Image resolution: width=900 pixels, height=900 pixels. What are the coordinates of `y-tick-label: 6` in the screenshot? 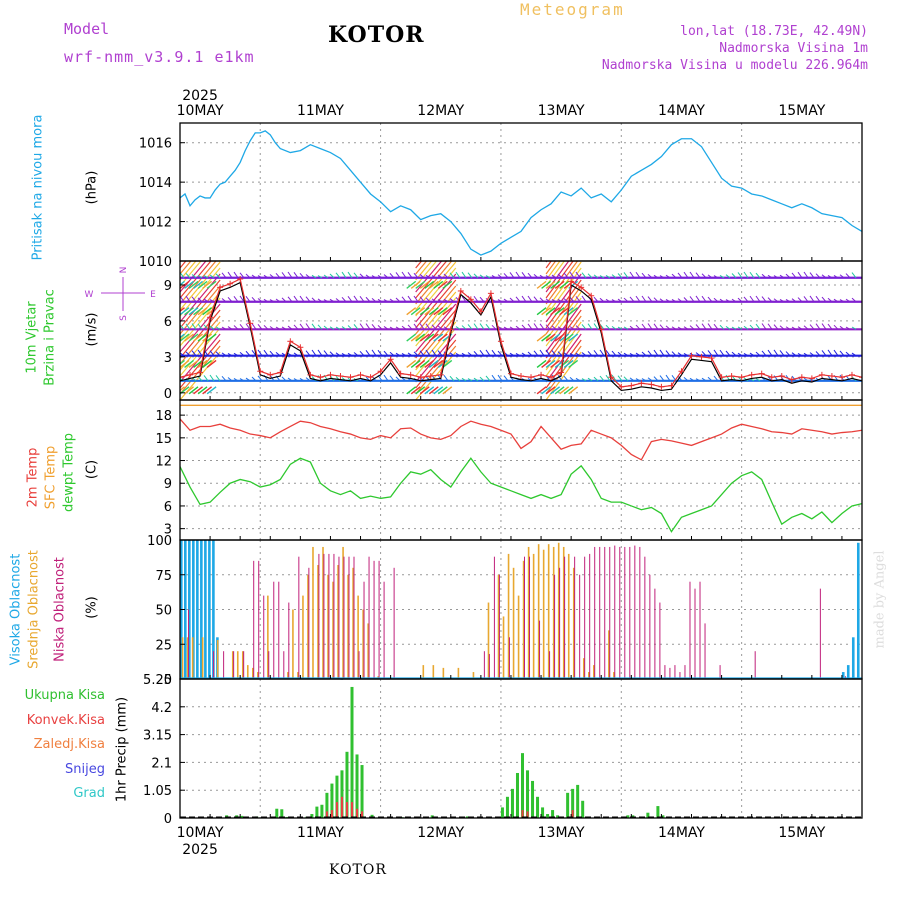 It's located at (168, 322).